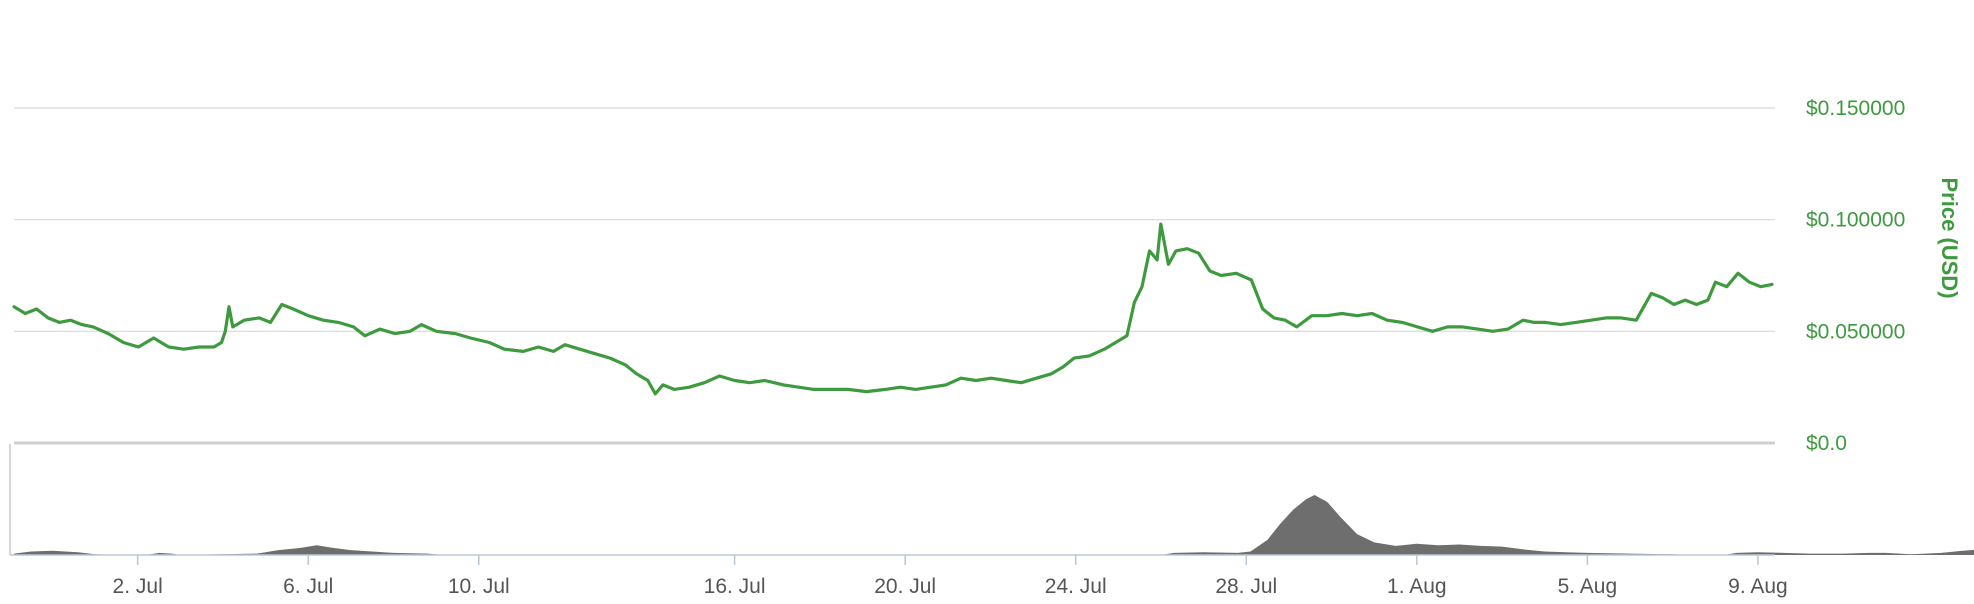  Describe the element at coordinates (138, 586) in the screenshot. I see `x-tick-label: 2. Jul` at that location.